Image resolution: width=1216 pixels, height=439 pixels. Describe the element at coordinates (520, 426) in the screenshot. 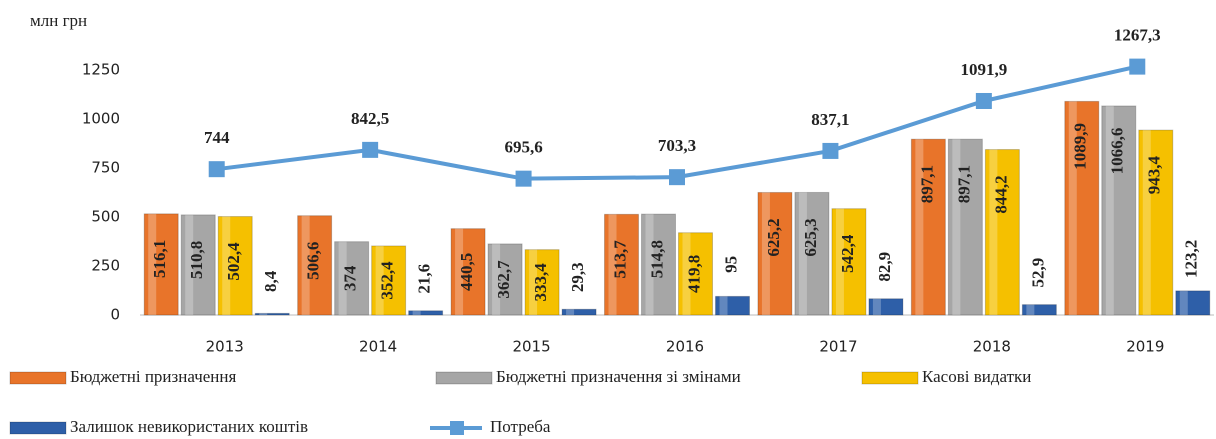

I see `legend-label: Потреба` at that location.